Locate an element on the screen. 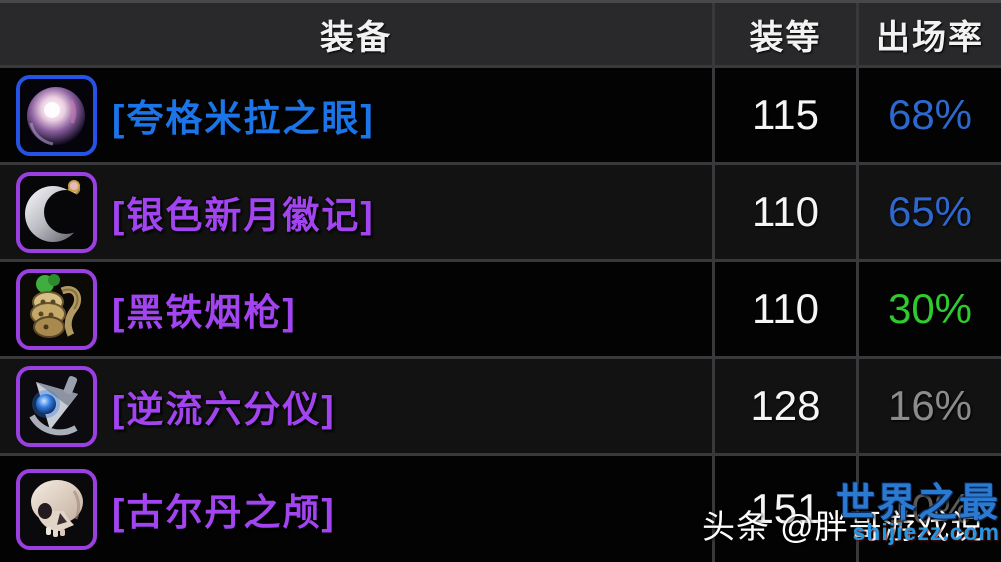 The width and height of the screenshot is (1001, 562). equipment-cell: [黑铁烟枪] is located at coordinates (356, 309).